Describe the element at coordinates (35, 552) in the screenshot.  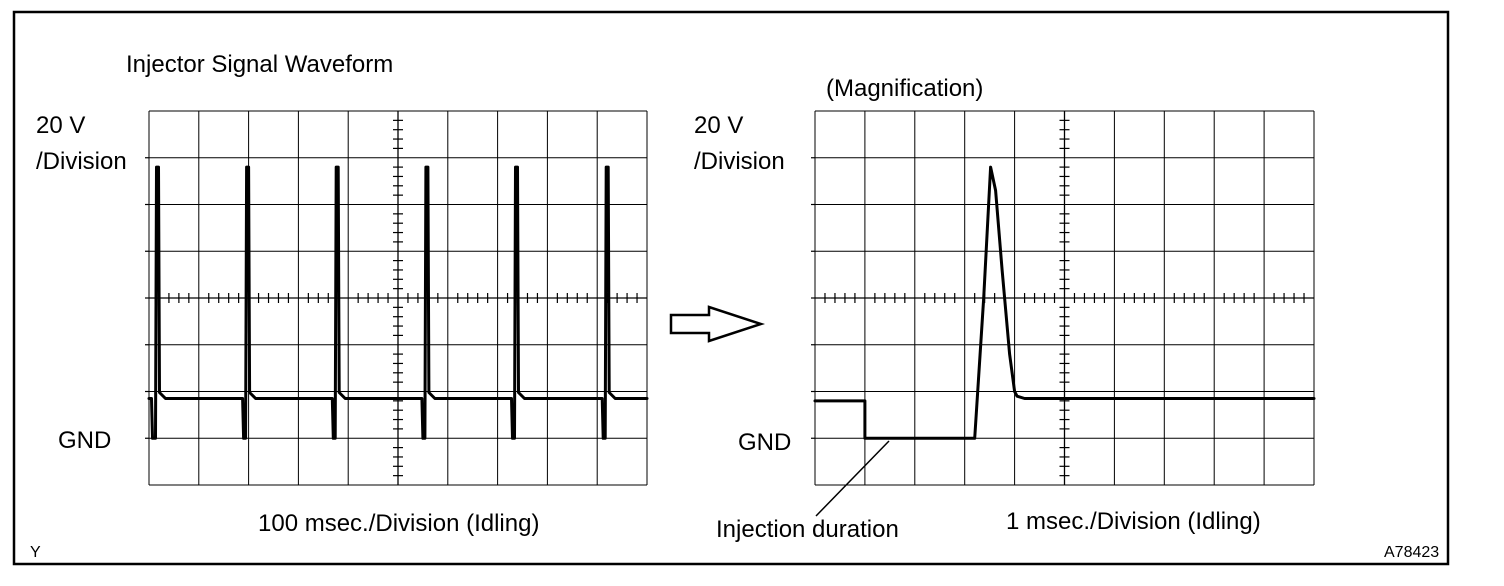
I see `corner-mark: Y` at that location.